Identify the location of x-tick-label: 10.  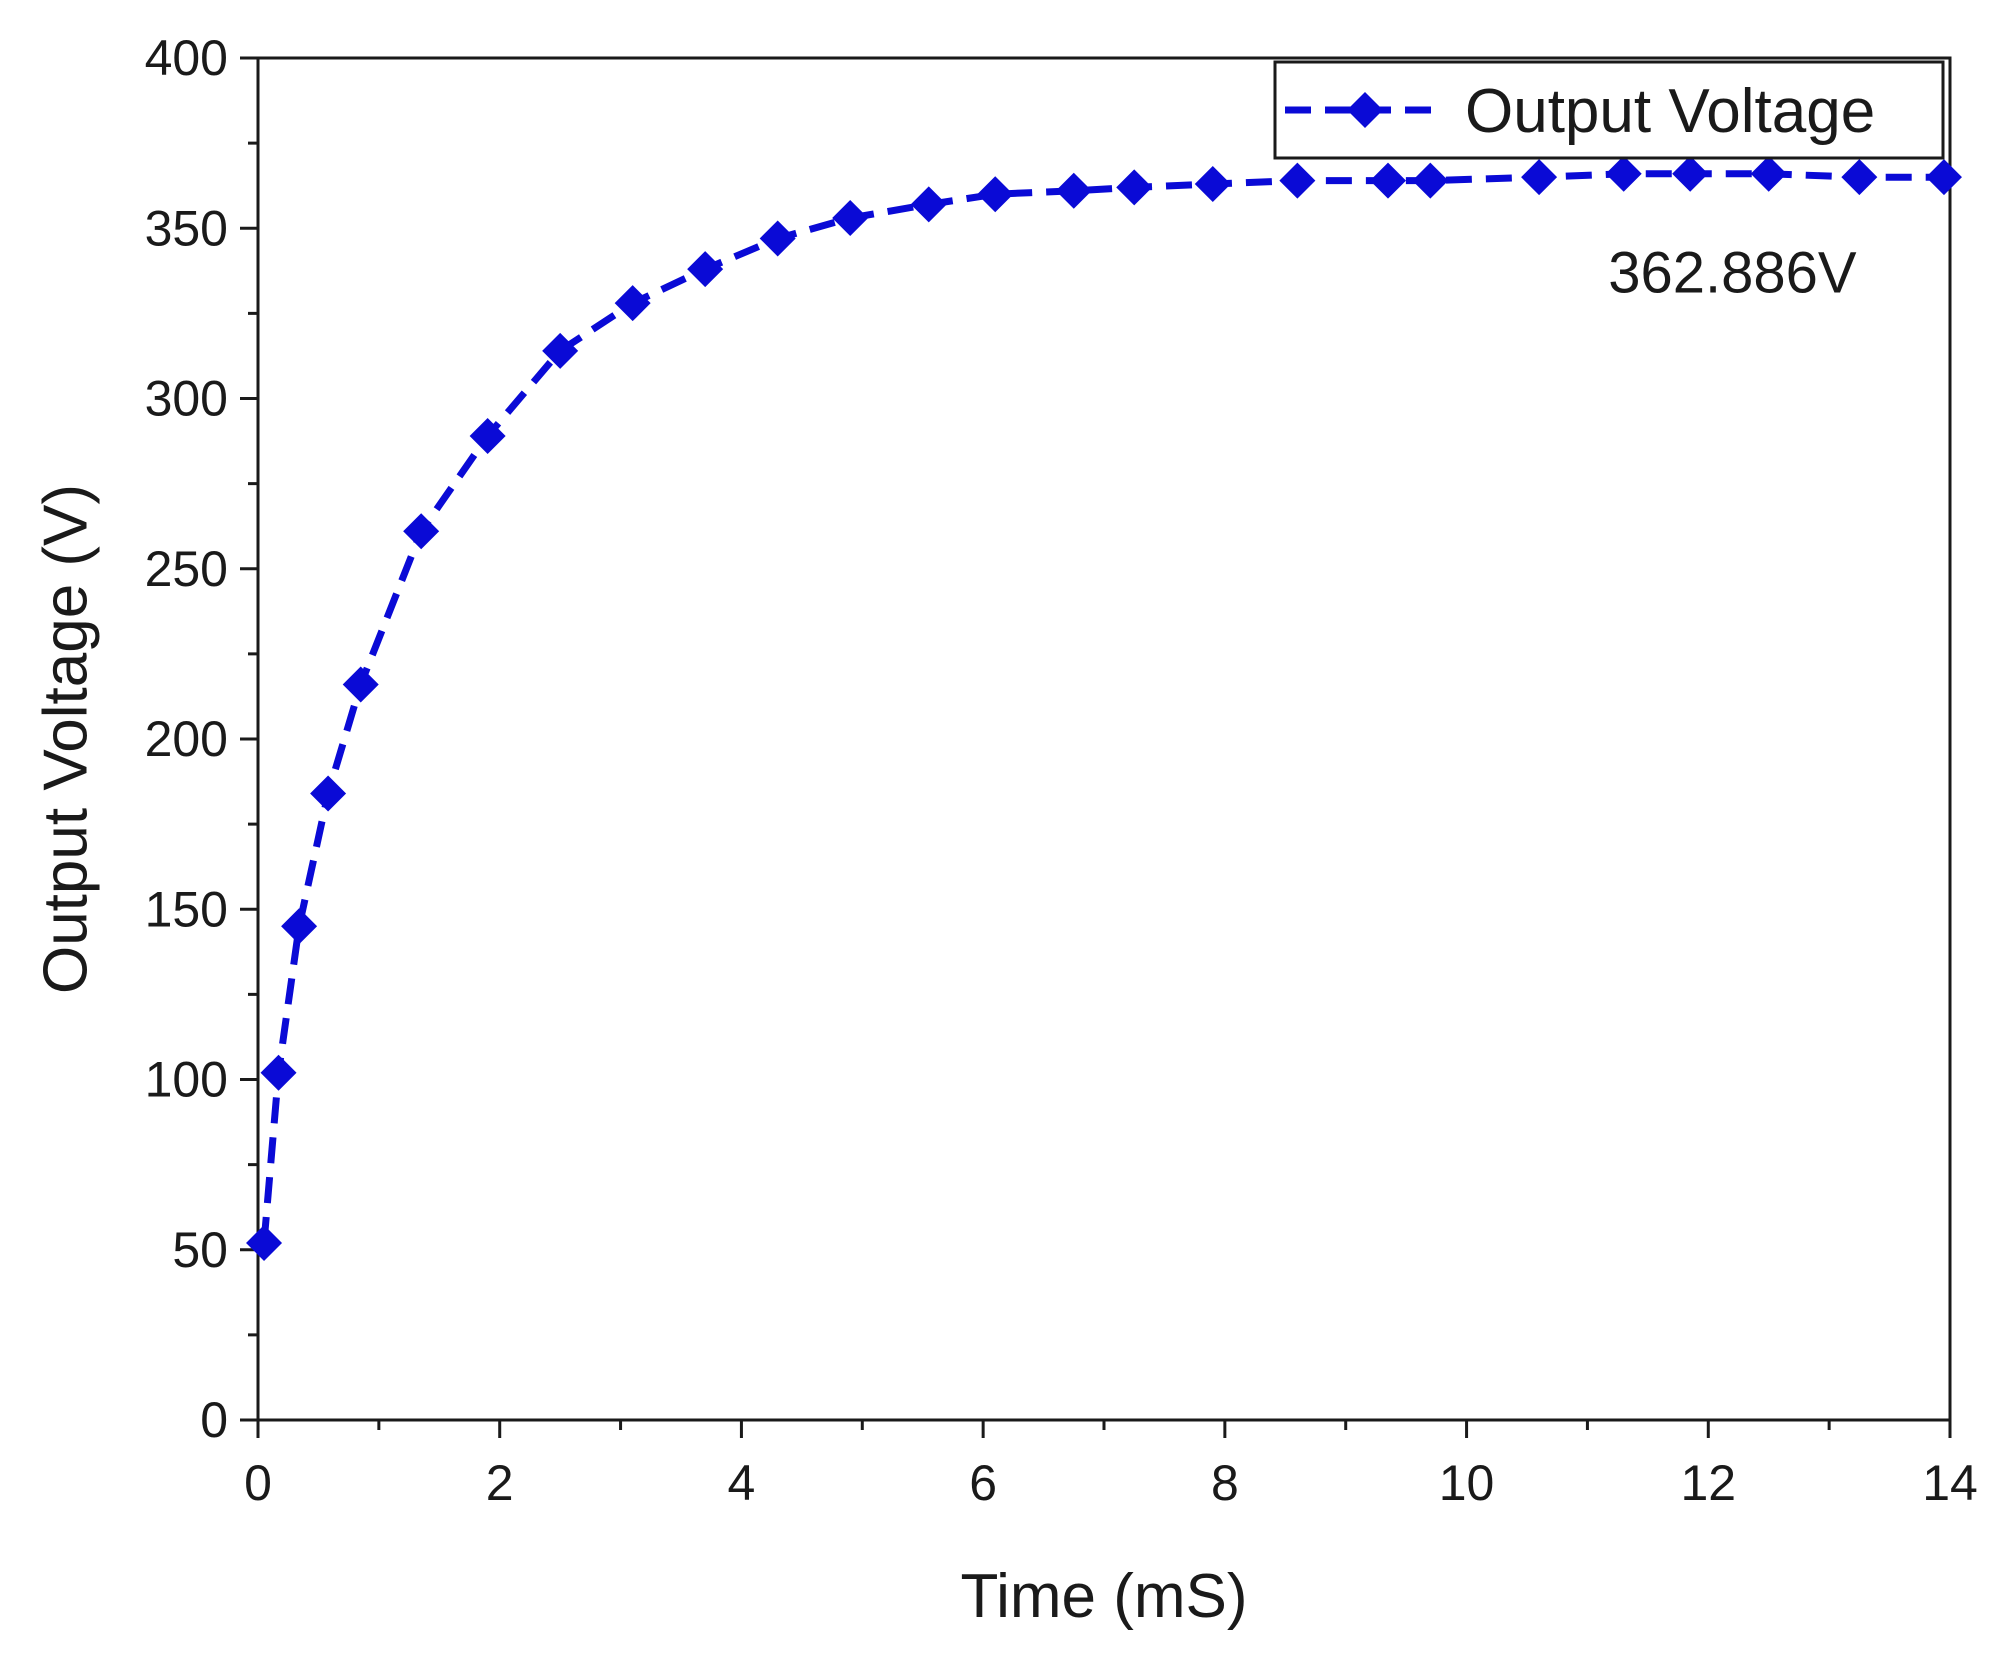
(1467, 1483).